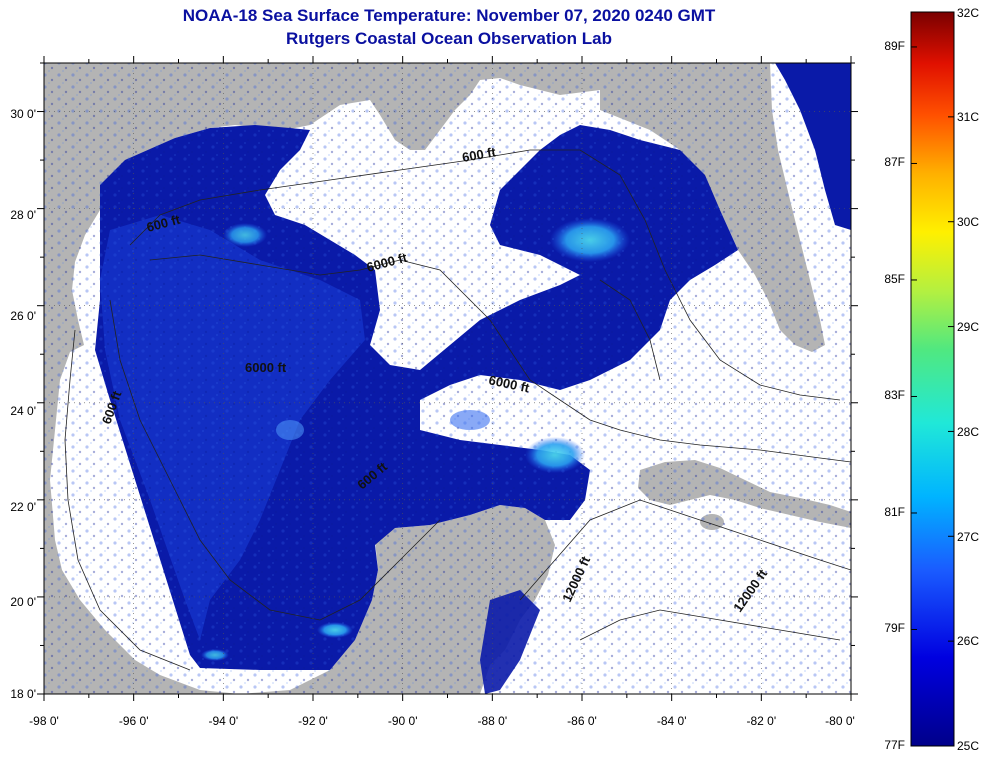 Image resolution: width=992 pixels, height=761 pixels. I want to click on lat-label: 26 0', so click(23, 316).